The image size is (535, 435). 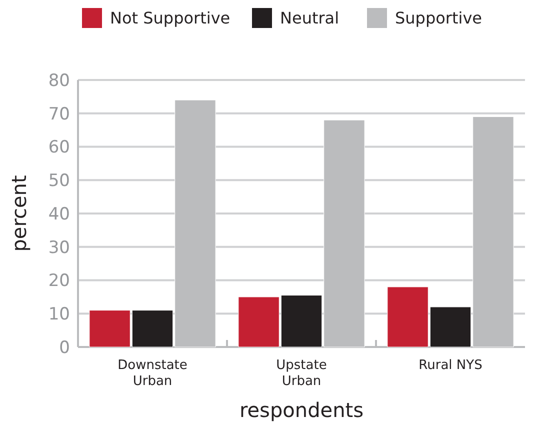 I want to click on y-axis-title: percent, so click(x=19, y=213).